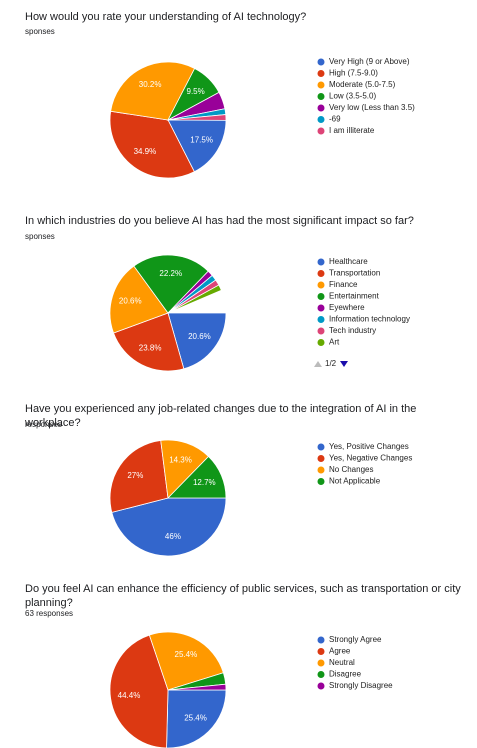 The height and width of the screenshot is (748, 477). Describe the element at coordinates (173, 536) in the screenshot. I see `slice-label: 46%` at that location.